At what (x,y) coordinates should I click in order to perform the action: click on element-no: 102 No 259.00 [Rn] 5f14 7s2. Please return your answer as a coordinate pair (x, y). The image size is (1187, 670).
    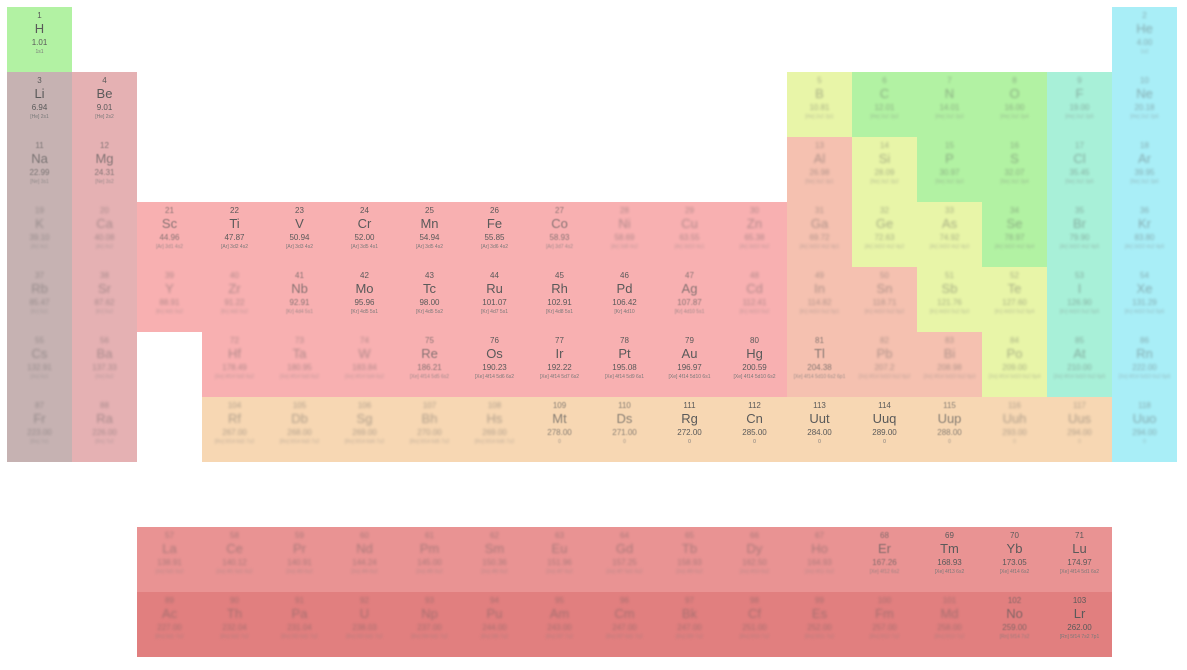
    Looking at the image, I should click on (1014, 624).